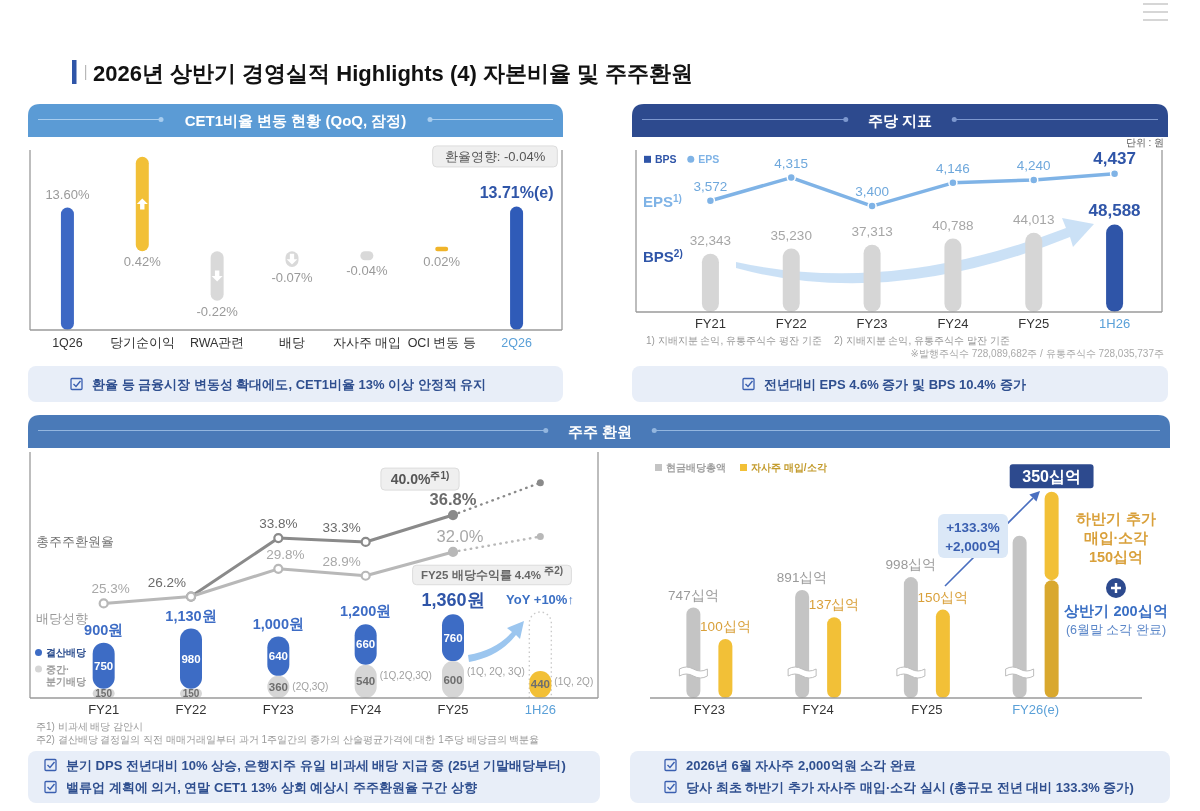 The height and width of the screenshot is (811, 1200). Describe the element at coordinates (943, 597) in the screenshot. I see `data-label: 150십억` at that location.